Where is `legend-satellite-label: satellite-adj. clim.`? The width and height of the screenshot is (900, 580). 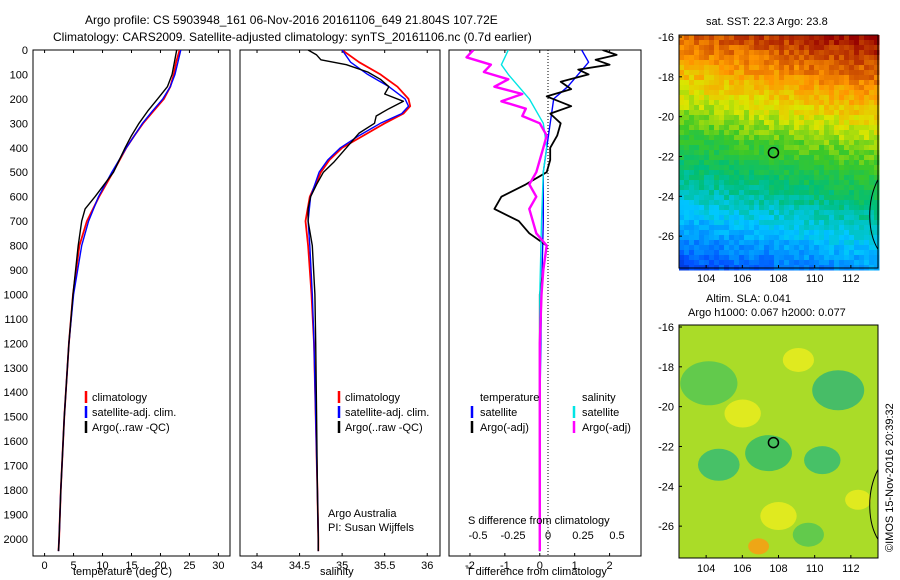 legend-satellite-label: satellite-adj. clim. is located at coordinates (387, 413).